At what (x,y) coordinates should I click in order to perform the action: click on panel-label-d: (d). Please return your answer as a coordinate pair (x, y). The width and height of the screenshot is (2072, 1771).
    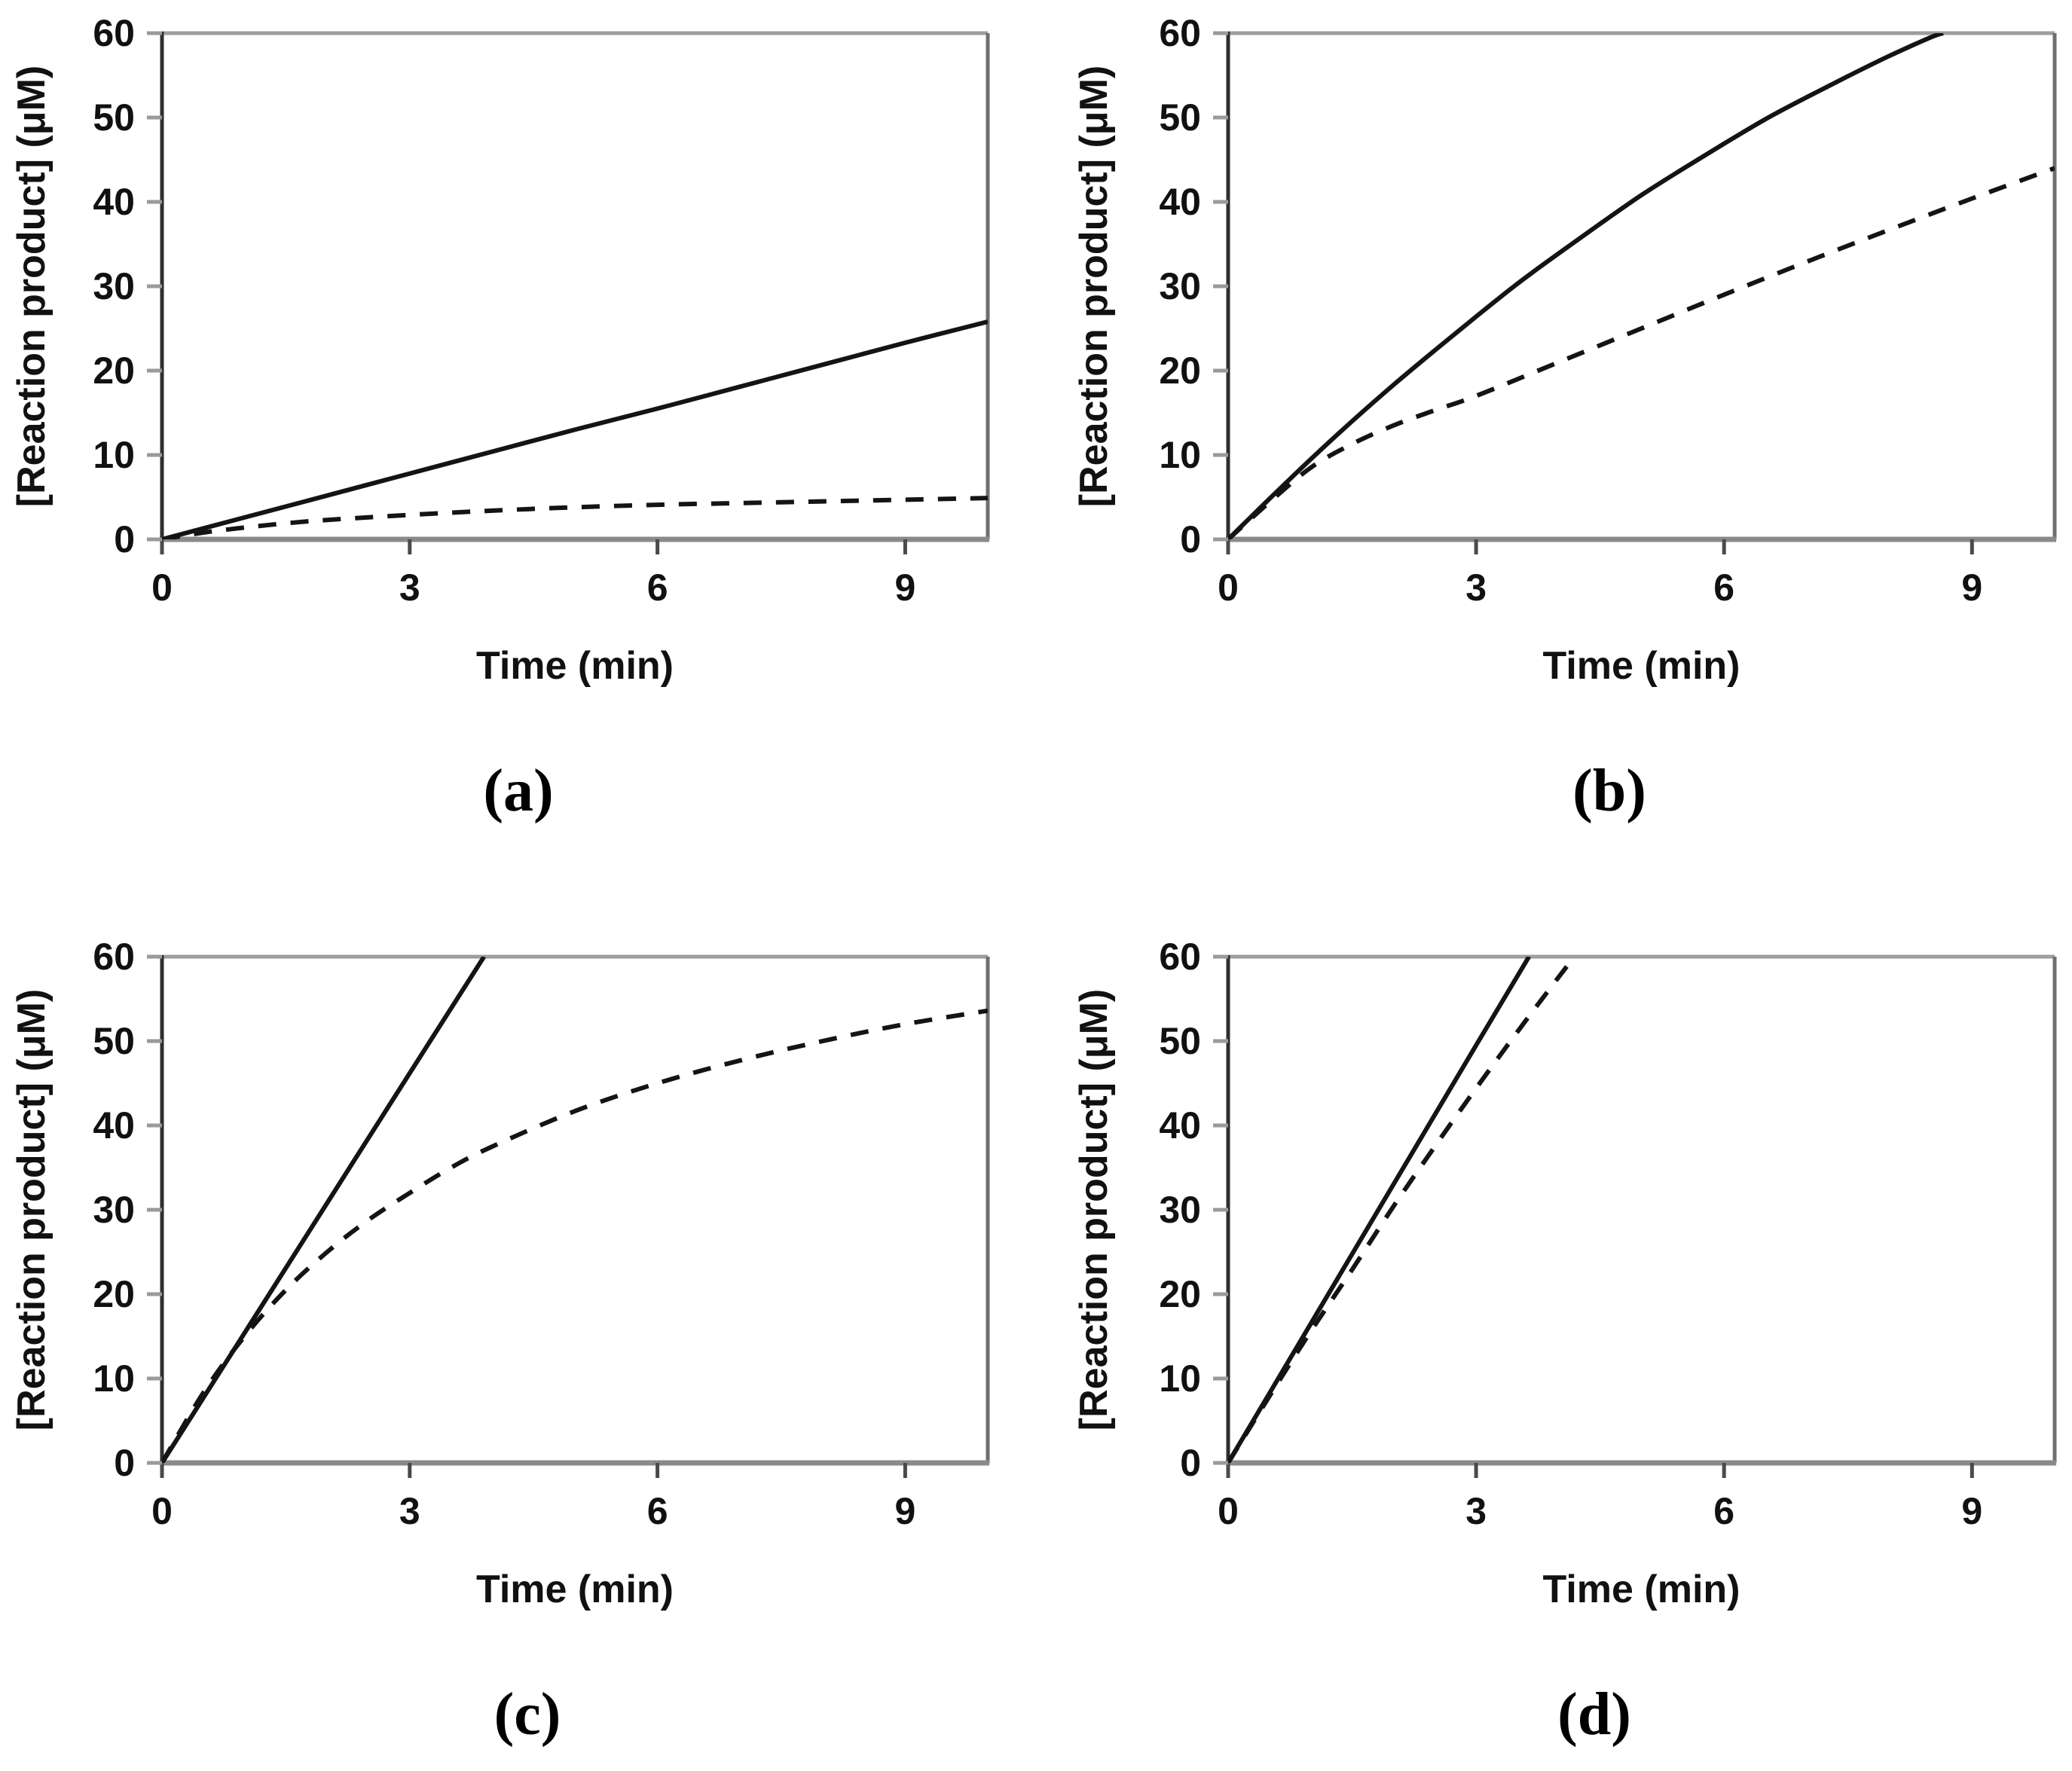
    Looking at the image, I should click on (1594, 1714).